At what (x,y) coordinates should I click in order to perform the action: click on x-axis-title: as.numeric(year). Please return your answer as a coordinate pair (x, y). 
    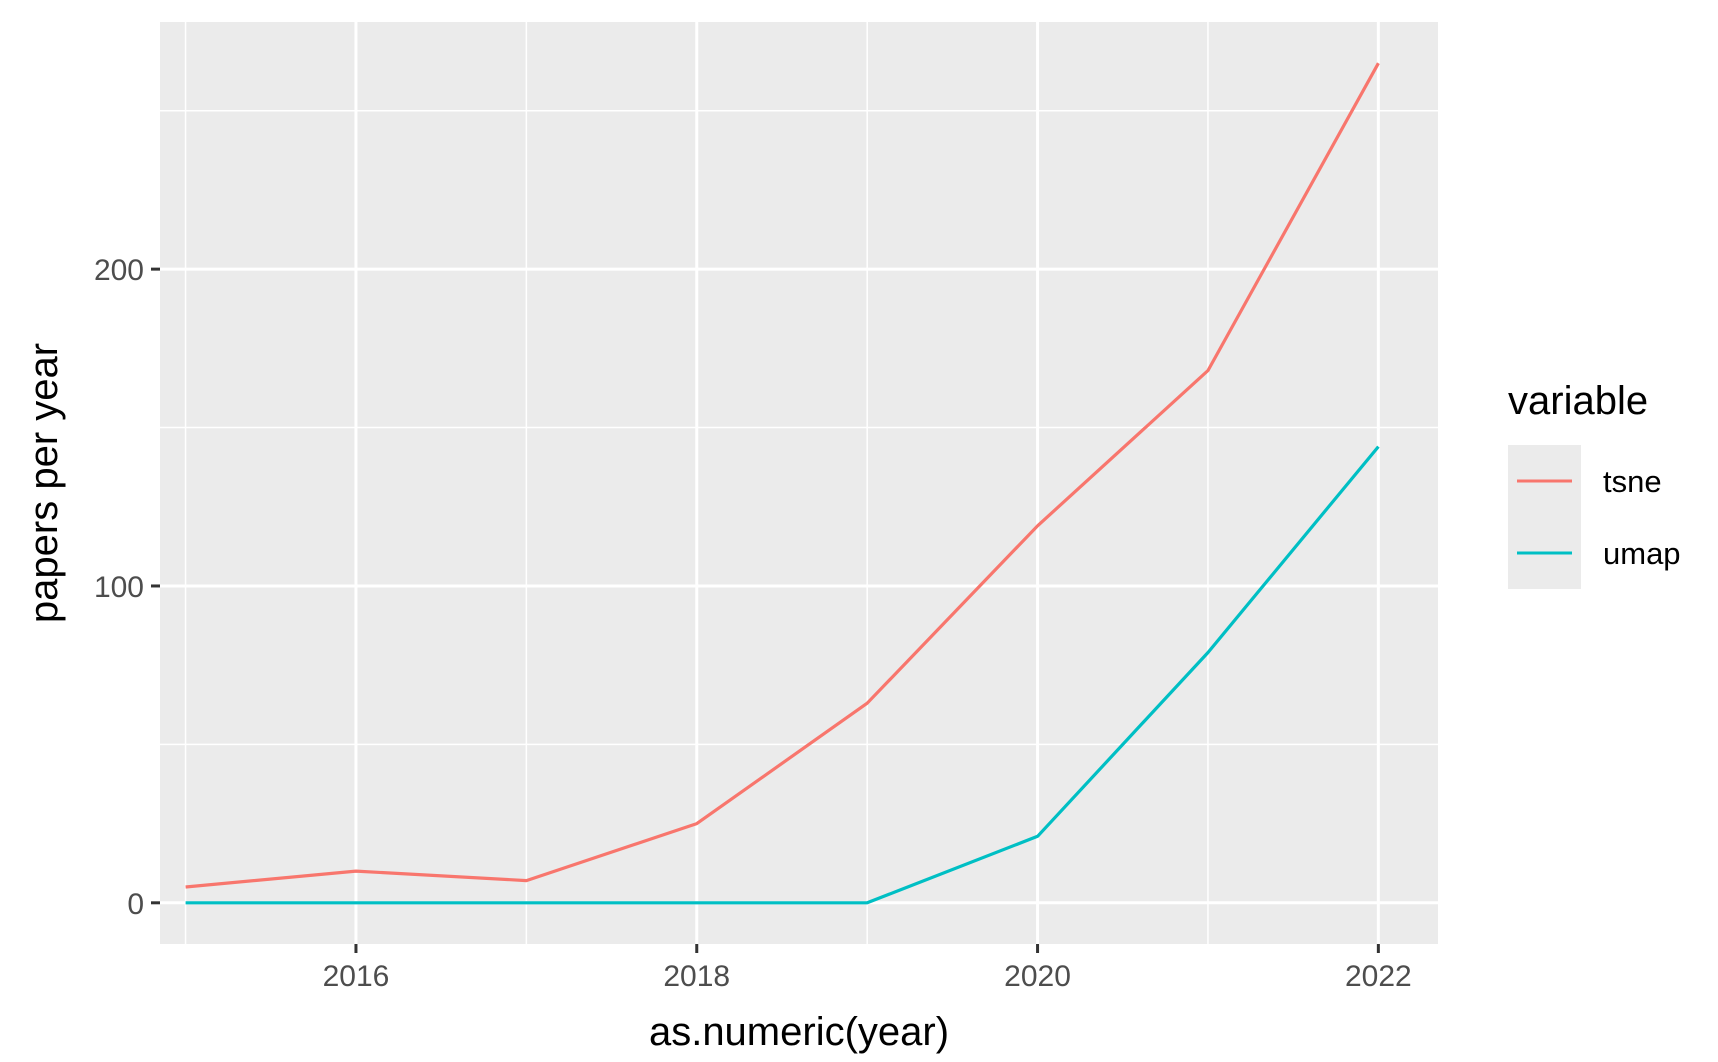
    Looking at the image, I should click on (799, 1032).